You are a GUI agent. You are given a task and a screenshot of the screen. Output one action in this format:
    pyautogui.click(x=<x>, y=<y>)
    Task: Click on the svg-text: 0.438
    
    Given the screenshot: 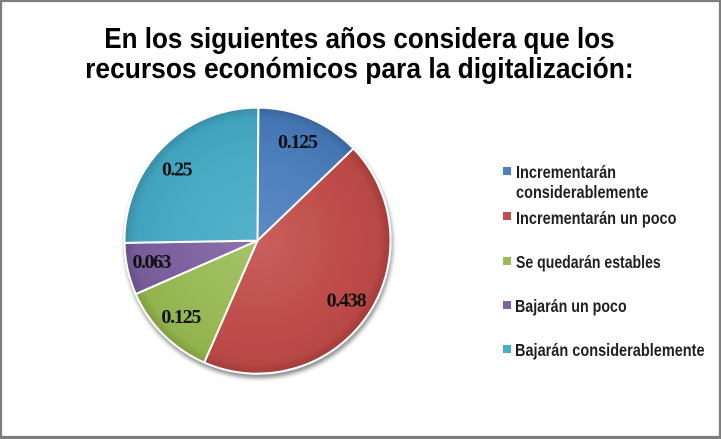 What is the action you would take?
    pyautogui.click(x=347, y=300)
    